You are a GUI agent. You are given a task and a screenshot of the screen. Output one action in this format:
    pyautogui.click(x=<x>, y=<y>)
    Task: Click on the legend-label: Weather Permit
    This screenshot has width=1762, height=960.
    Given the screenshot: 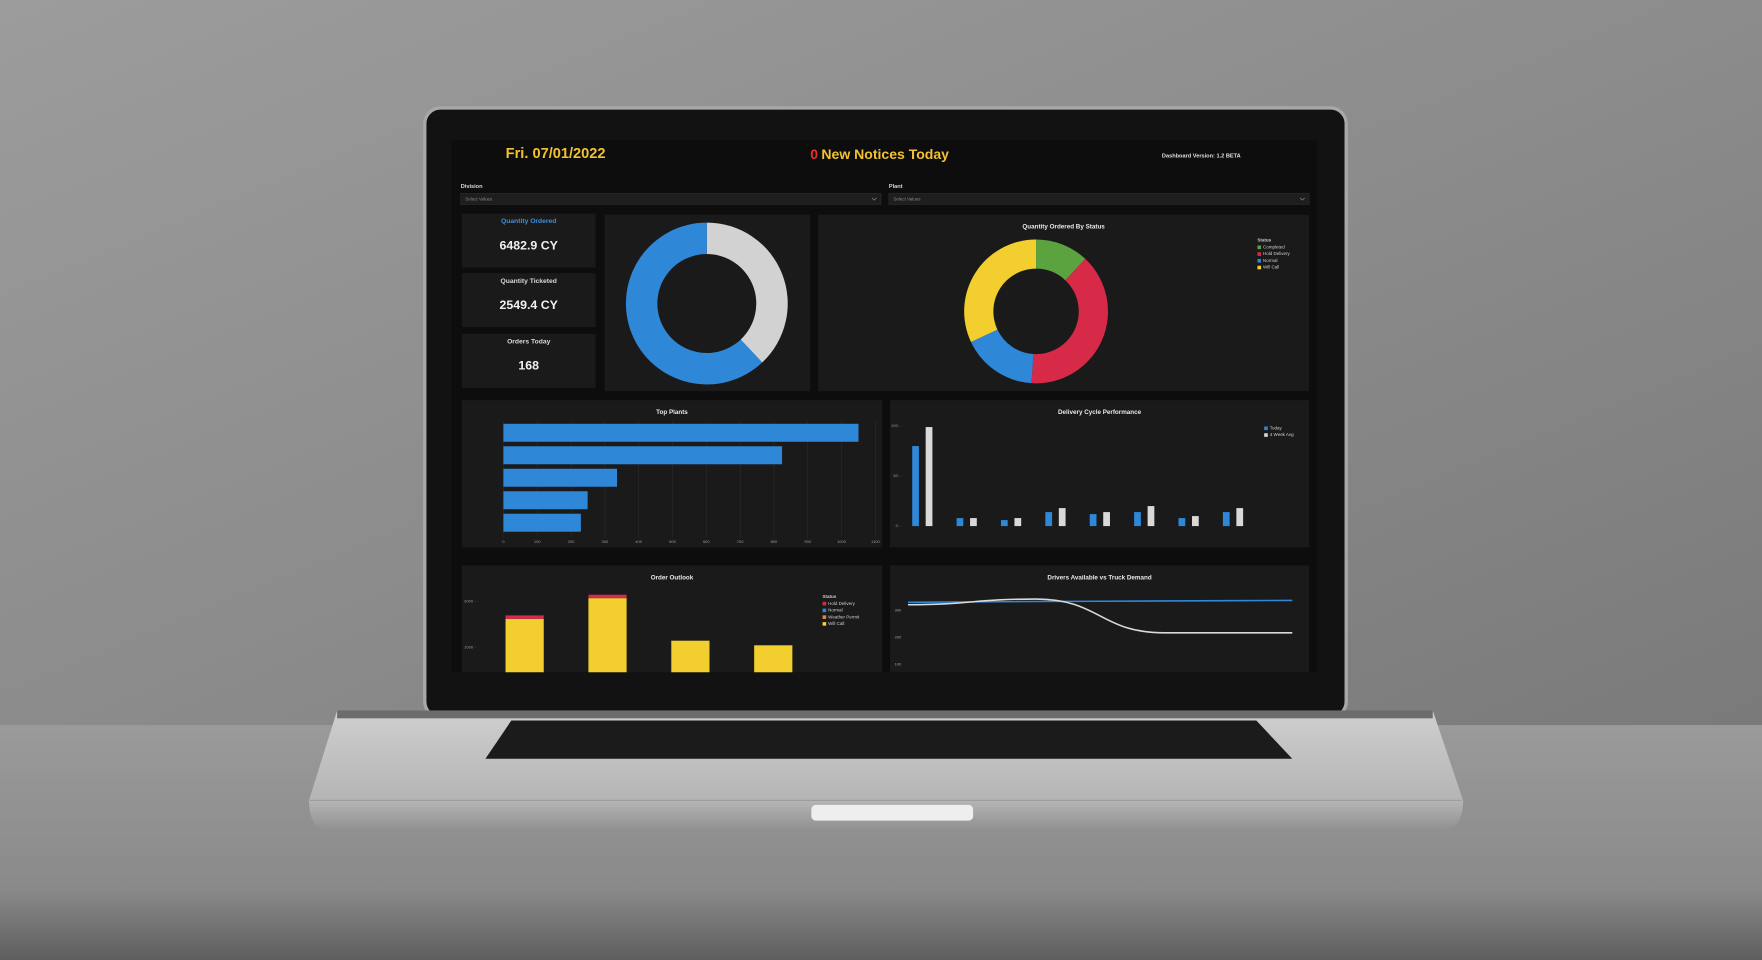 What is the action you would take?
    pyautogui.click(x=844, y=616)
    